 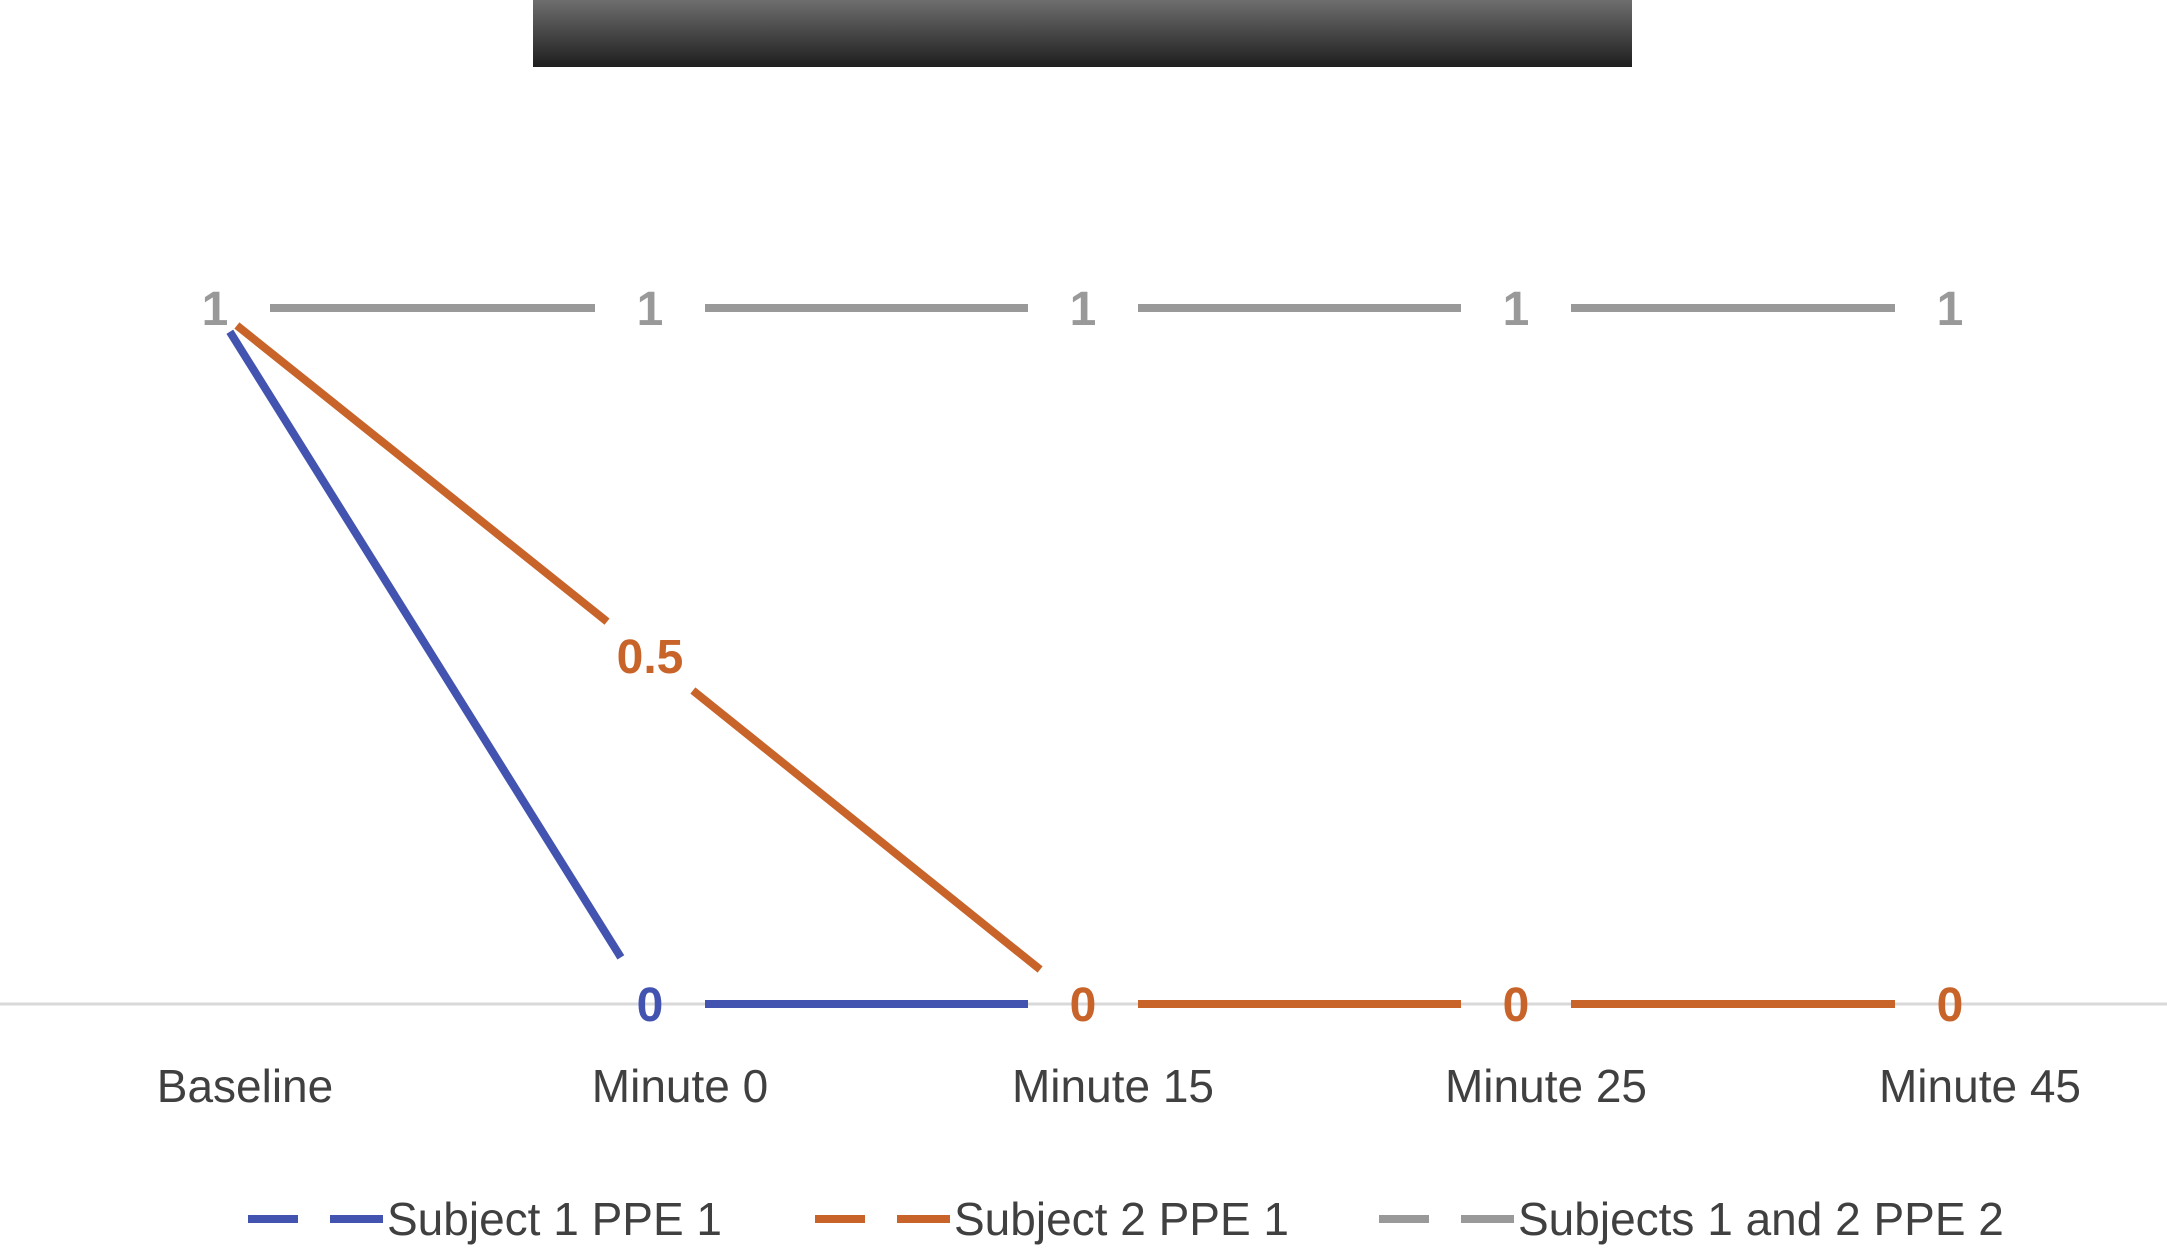 I want to click on chart-title-bar, so click(x=1082, y=33).